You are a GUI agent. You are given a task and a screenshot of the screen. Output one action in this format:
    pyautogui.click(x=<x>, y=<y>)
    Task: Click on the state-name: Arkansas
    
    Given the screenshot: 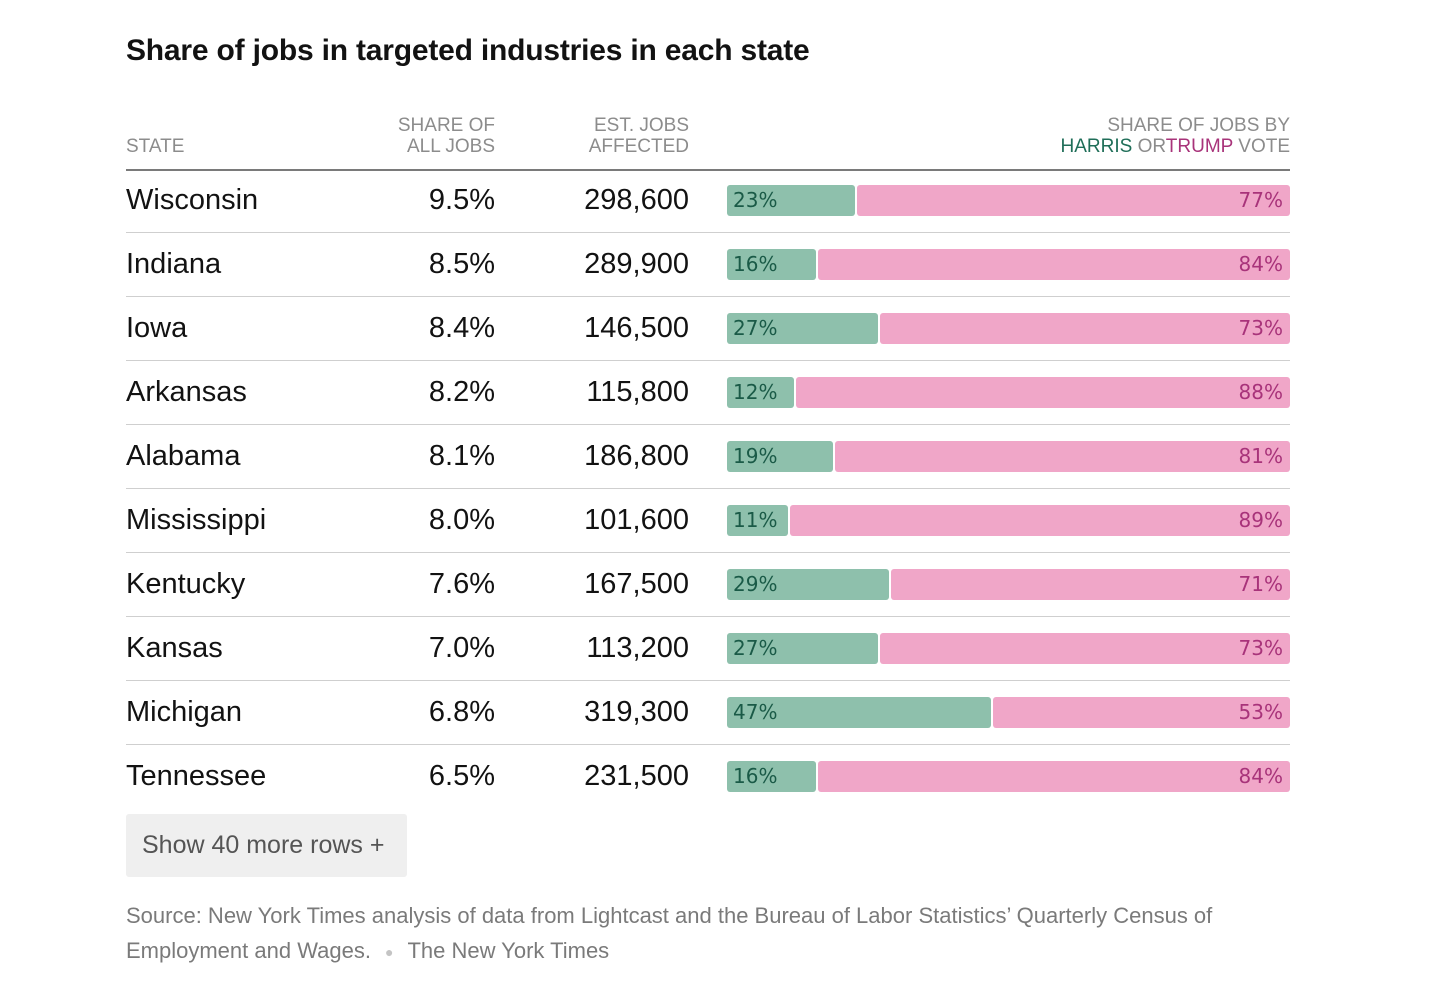 What is the action you would take?
    pyautogui.click(x=186, y=392)
    